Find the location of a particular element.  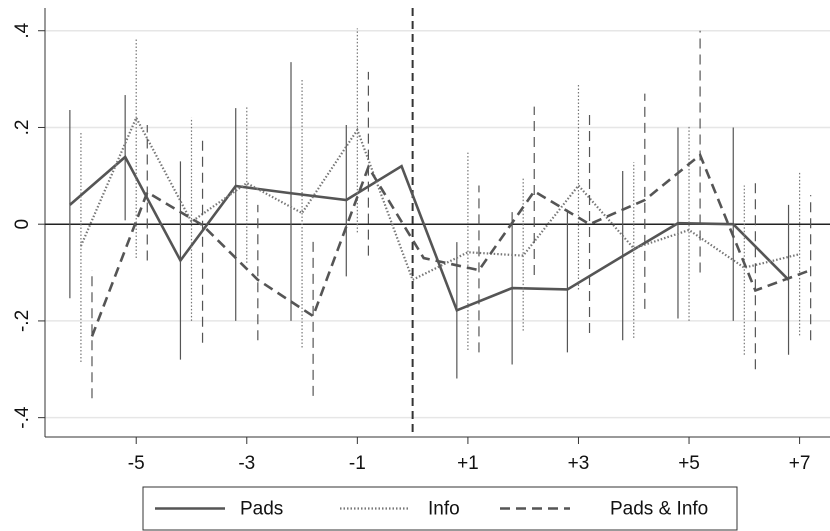

x-tick-label: -5 is located at coordinates (136, 463).